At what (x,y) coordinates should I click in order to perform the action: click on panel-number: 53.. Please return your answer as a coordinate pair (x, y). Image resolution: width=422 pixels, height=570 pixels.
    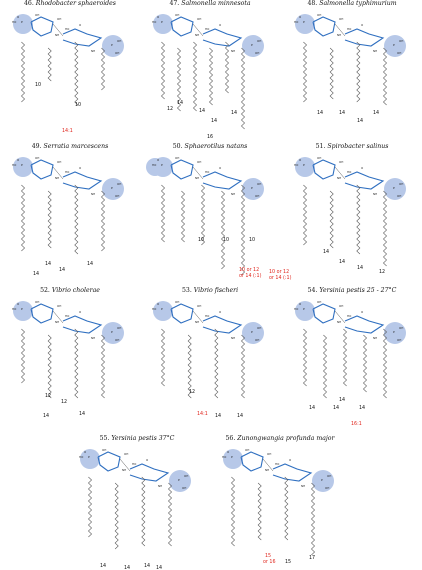
    Looking at the image, I should click on (186, 290).